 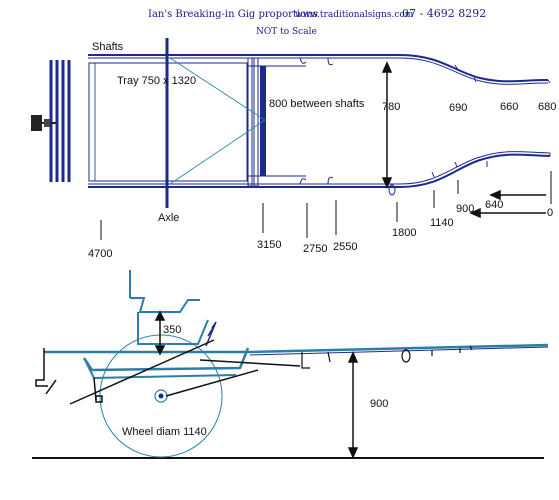 I want to click on position-label-900: 900, so click(x=465, y=209).